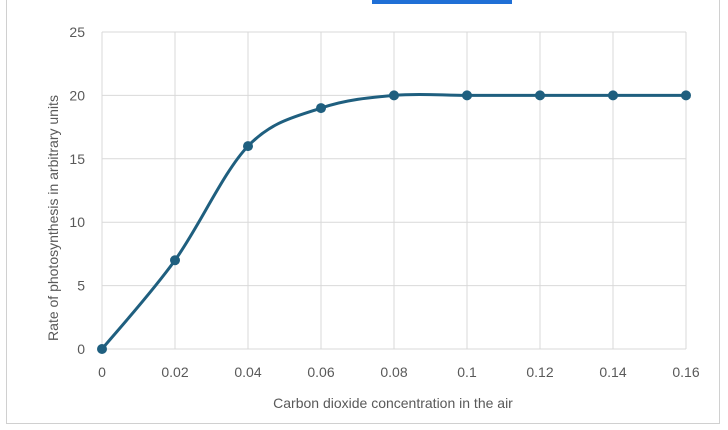 This screenshot has height=430, width=728. I want to click on x-axis-label: Carbon dioxide concentration in the air, so click(393, 403).